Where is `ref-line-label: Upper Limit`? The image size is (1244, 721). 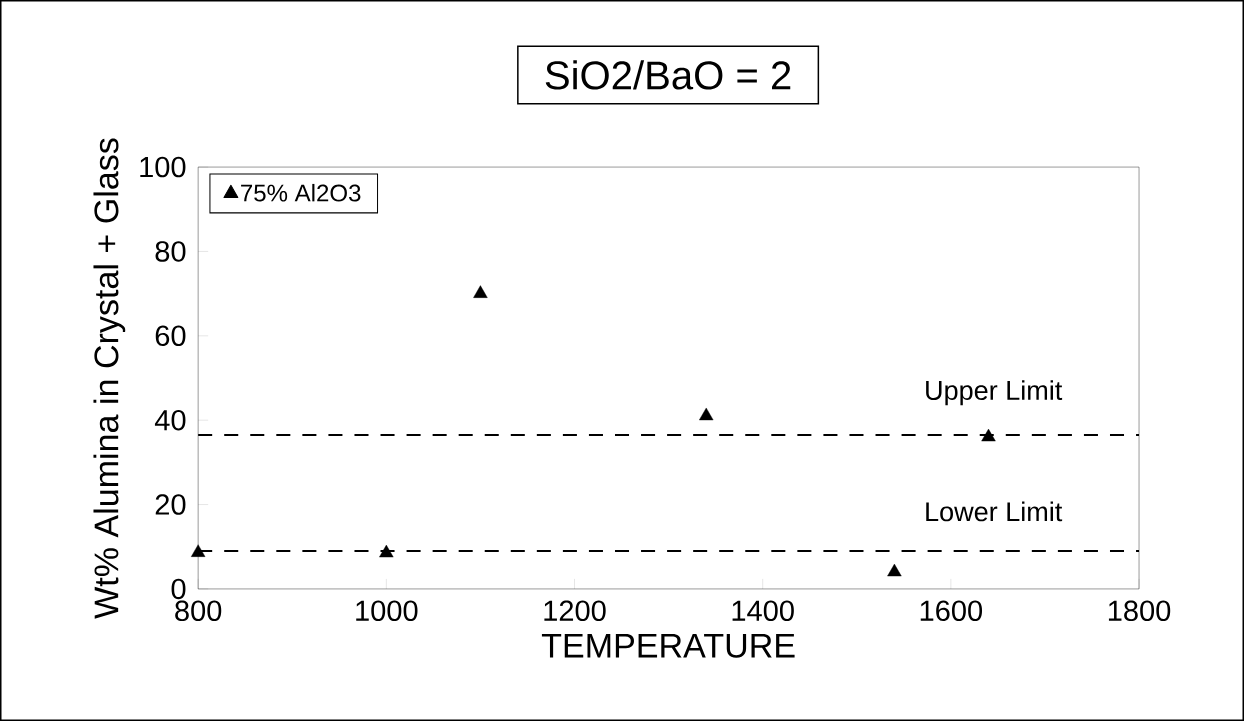
ref-line-label: Upper Limit is located at coordinates (994, 393).